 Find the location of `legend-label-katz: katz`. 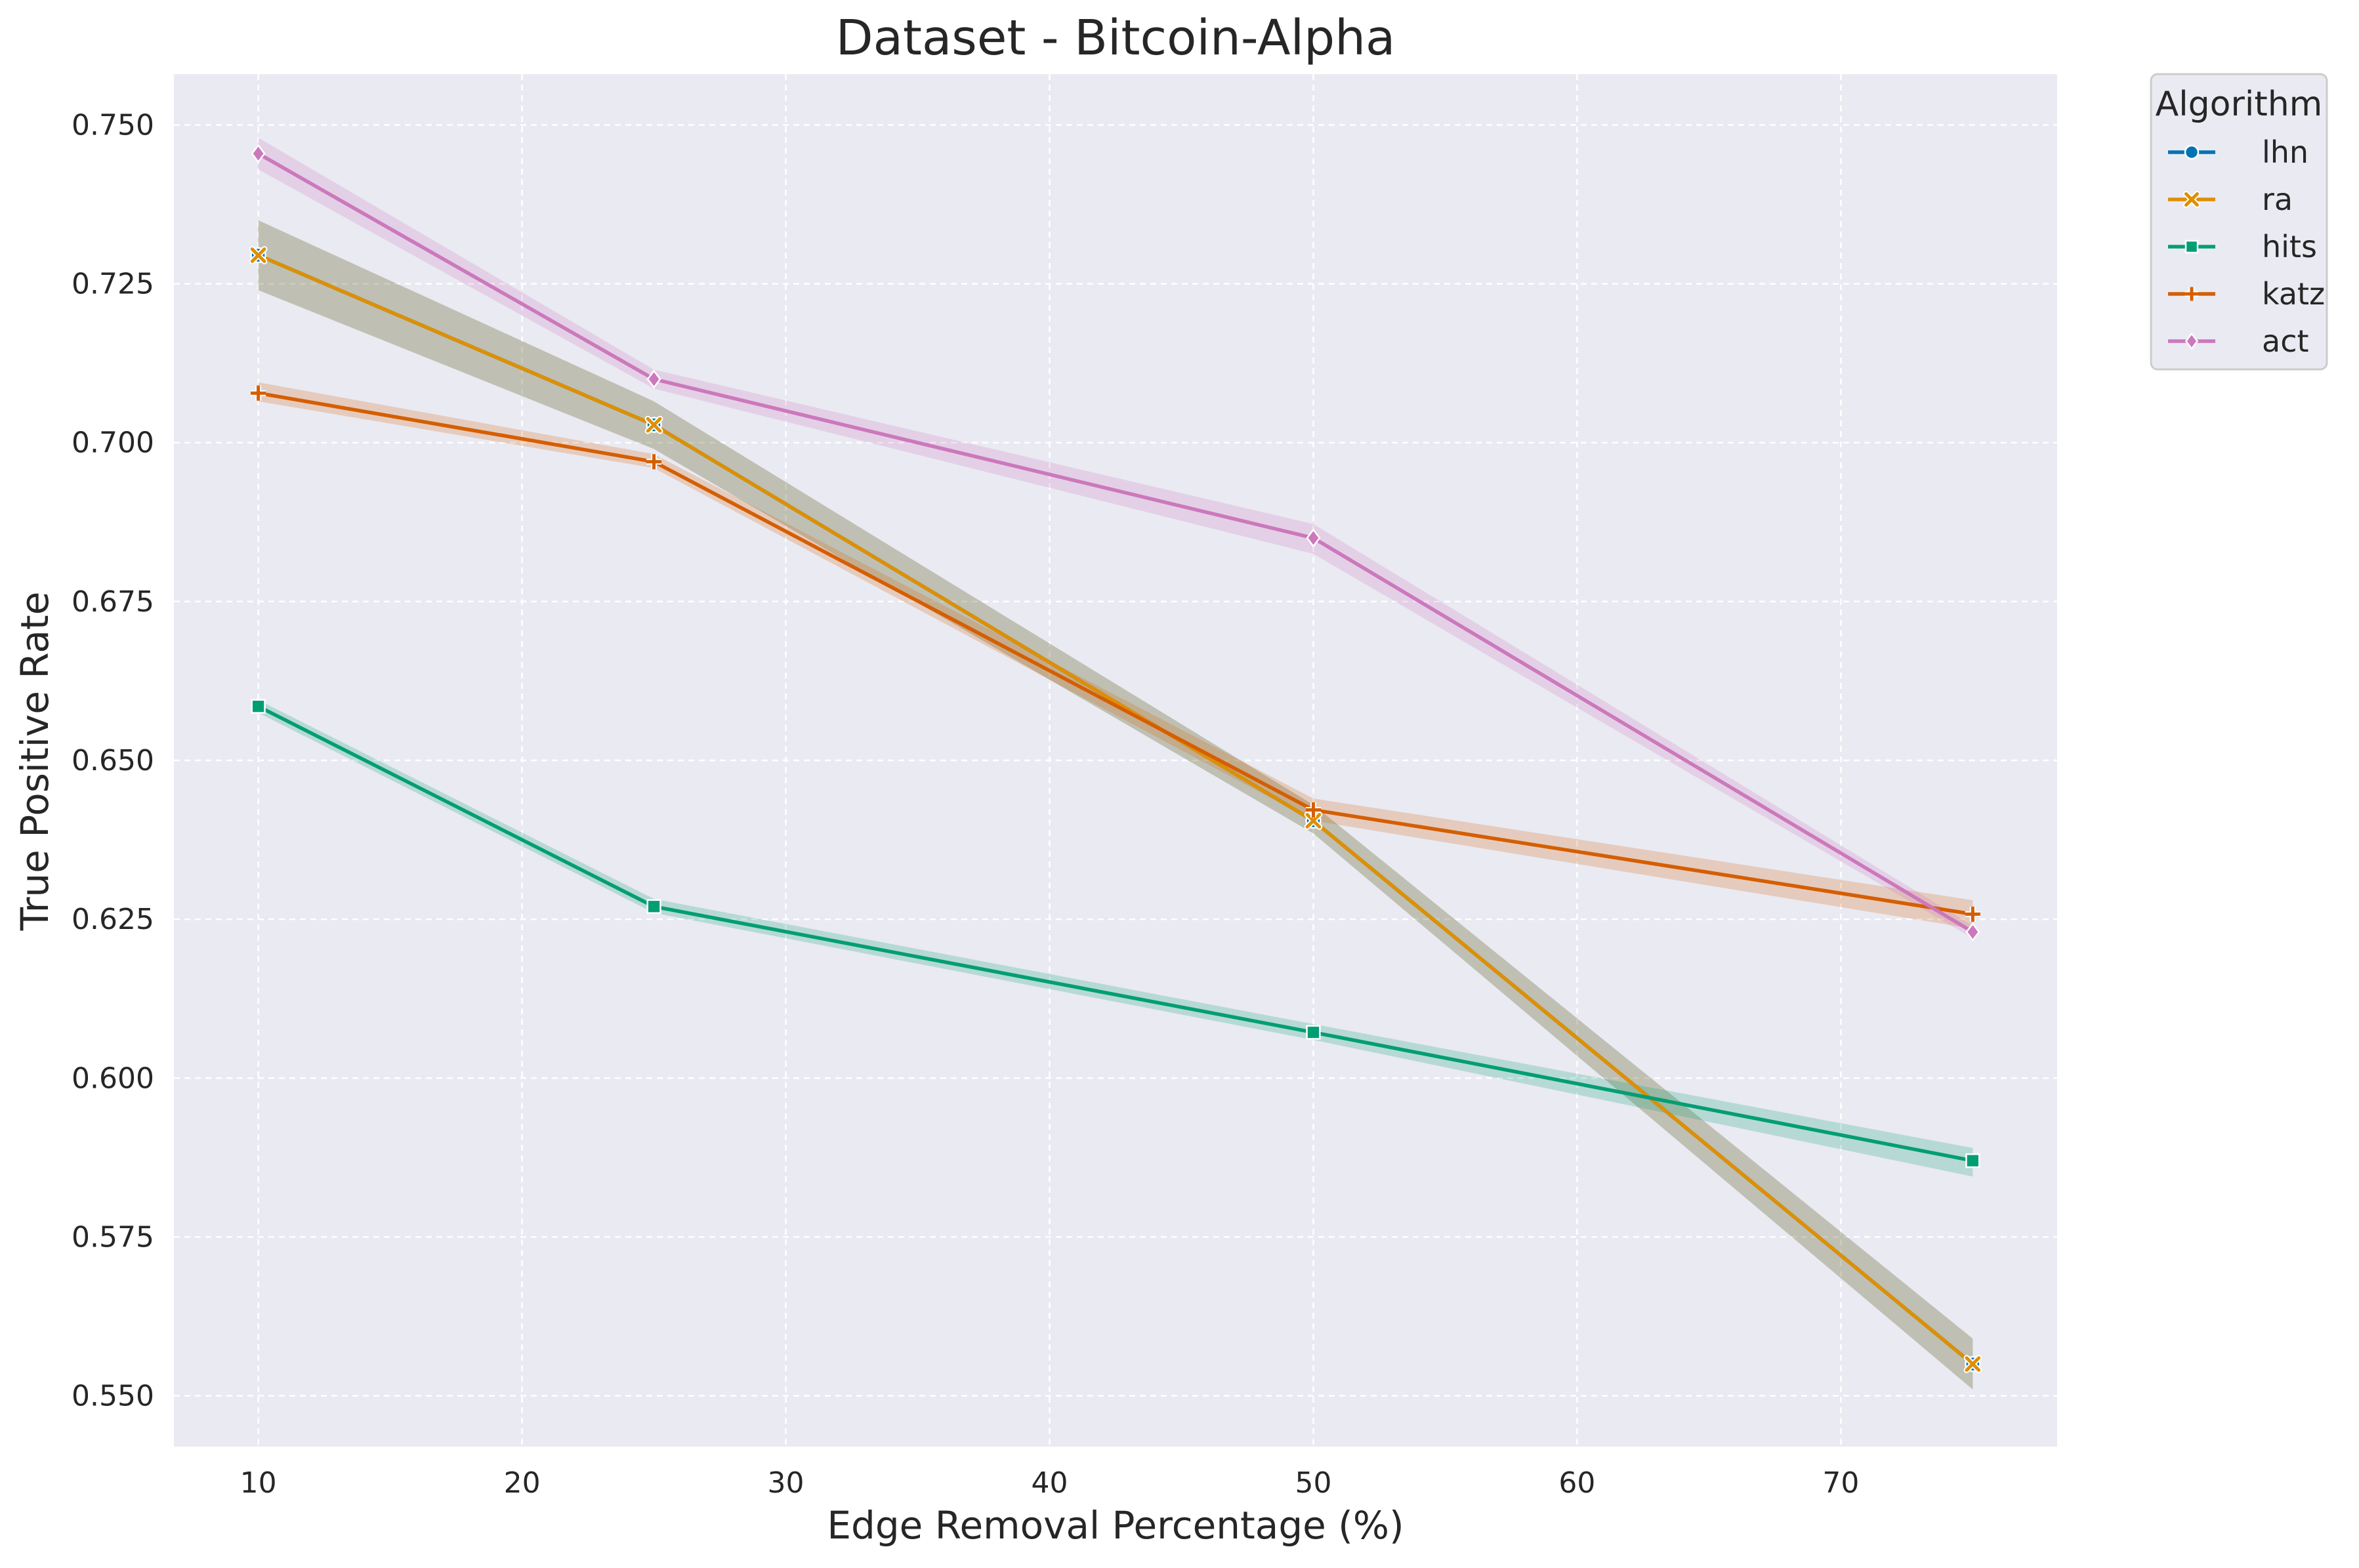

legend-label-katz: katz is located at coordinates (2293, 294).